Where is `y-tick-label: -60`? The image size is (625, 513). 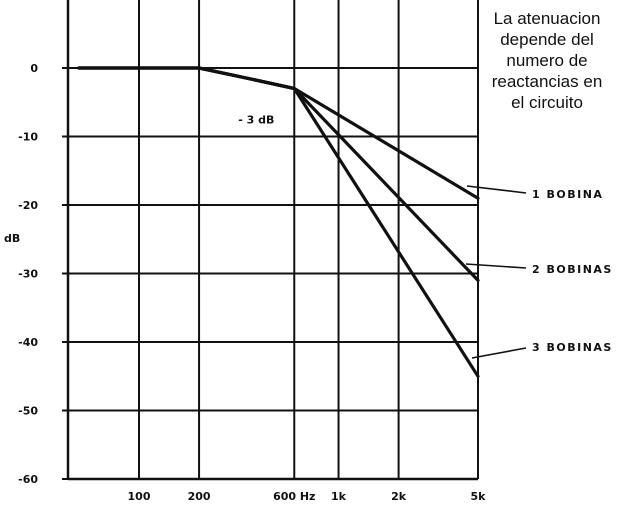 y-tick-label: -60 is located at coordinates (28, 479).